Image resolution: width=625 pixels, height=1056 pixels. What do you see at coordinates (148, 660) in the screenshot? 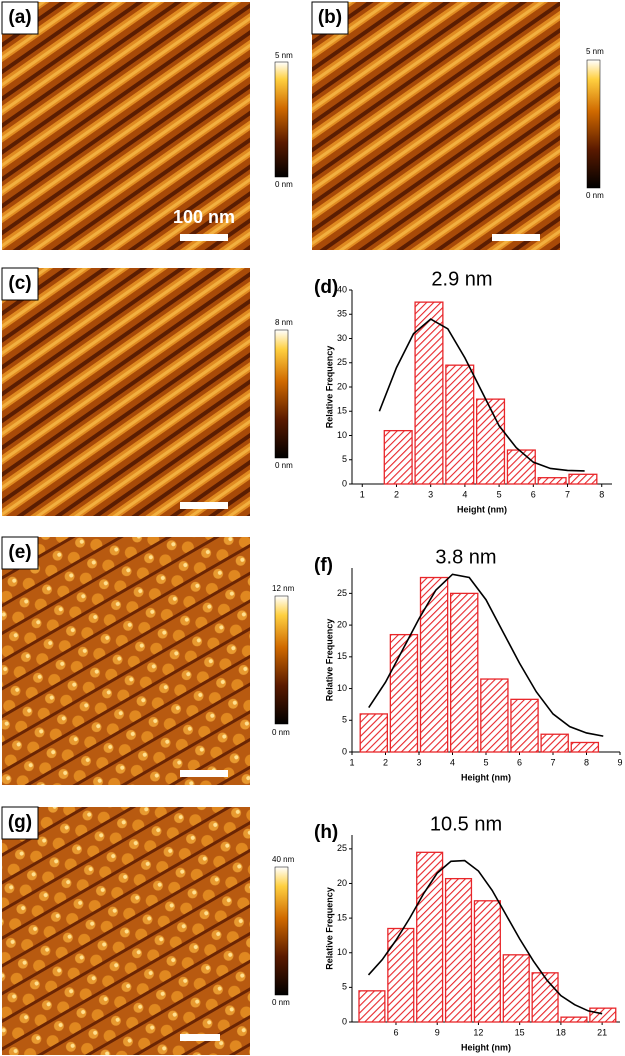
I see `image-e: (e) 12 nm 0 nm` at bounding box center [148, 660].